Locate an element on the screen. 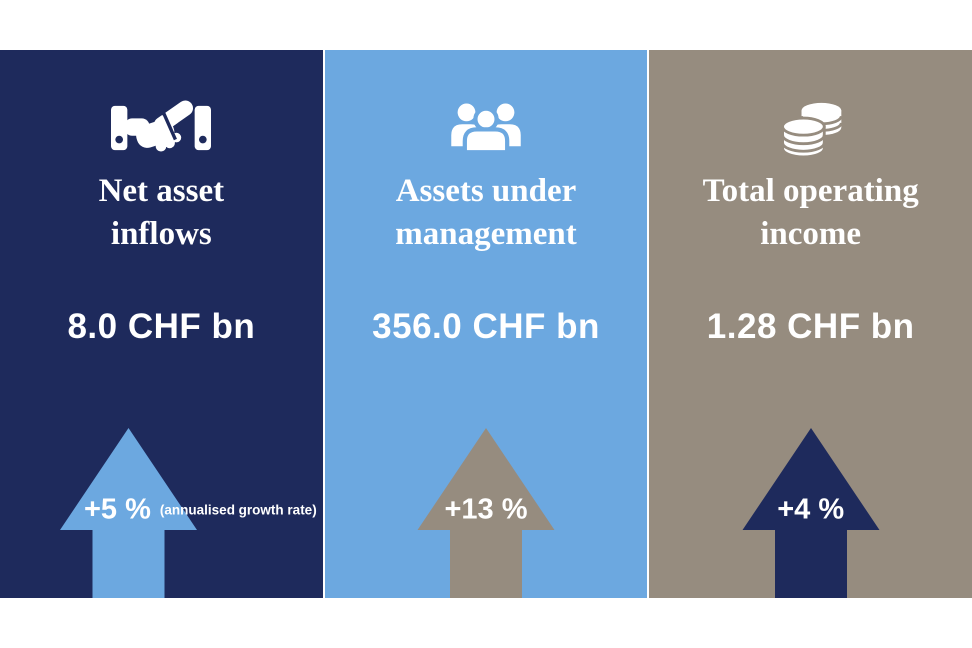  panel-title: Assets under management is located at coordinates (485, 213).